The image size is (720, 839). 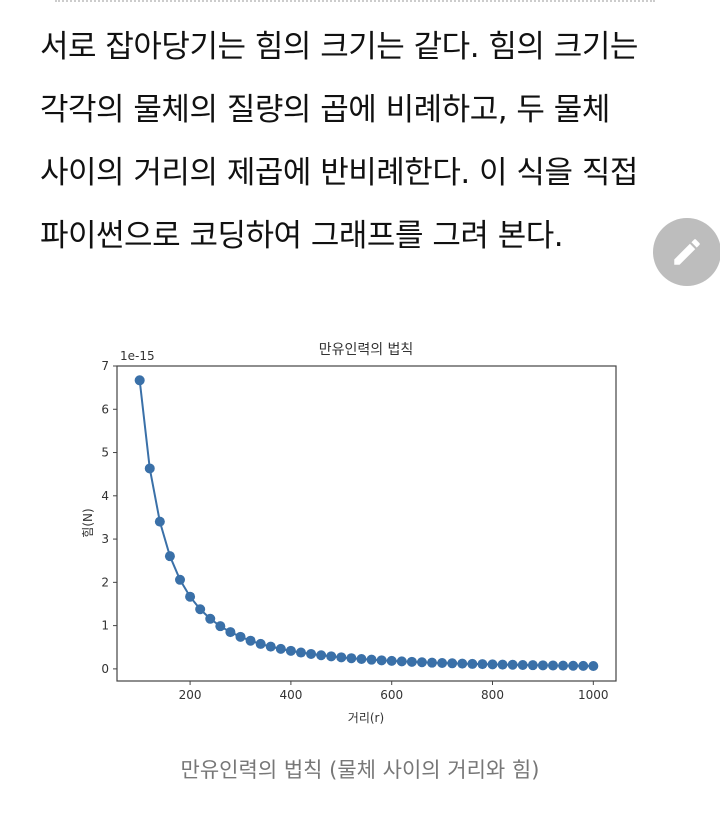 I want to click on paragraph-line: 서로 잡아당기는 힘의 크기는 같다. 힘의 크기는, so click(x=339, y=47).